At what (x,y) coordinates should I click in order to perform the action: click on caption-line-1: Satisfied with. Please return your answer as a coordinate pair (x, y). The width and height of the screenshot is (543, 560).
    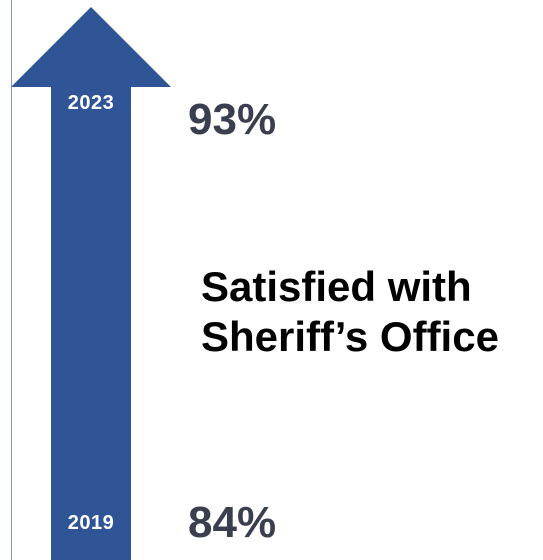
    Looking at the image, I should click on (336, 286).